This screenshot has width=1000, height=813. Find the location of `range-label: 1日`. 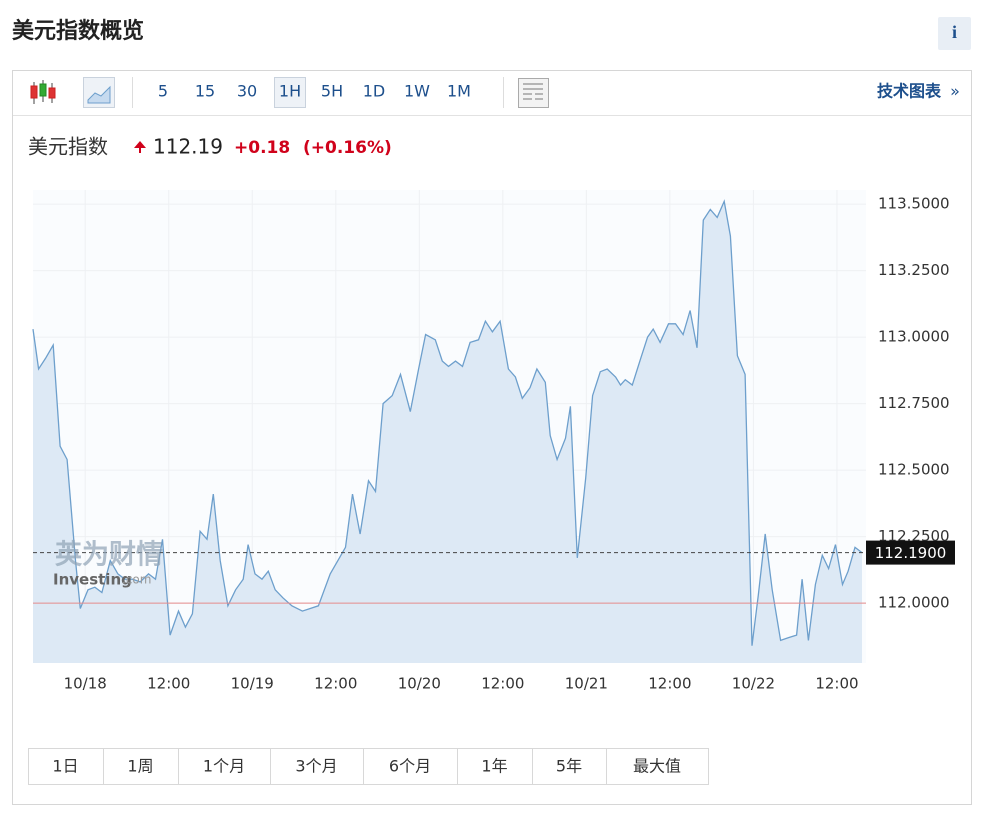

range-label: 1日 is located at coordinates (65, 766).